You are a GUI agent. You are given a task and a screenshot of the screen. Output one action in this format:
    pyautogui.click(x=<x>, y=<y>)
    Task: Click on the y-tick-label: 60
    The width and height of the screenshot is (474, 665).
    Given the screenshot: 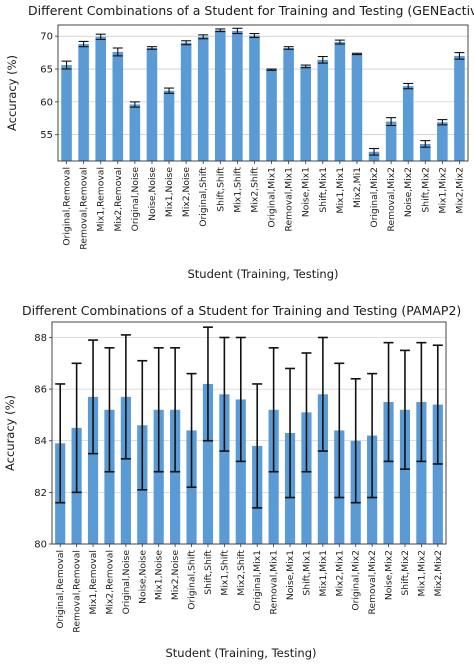 What is the action you would take?
    pyautogui.click(x=46, y=102)
    